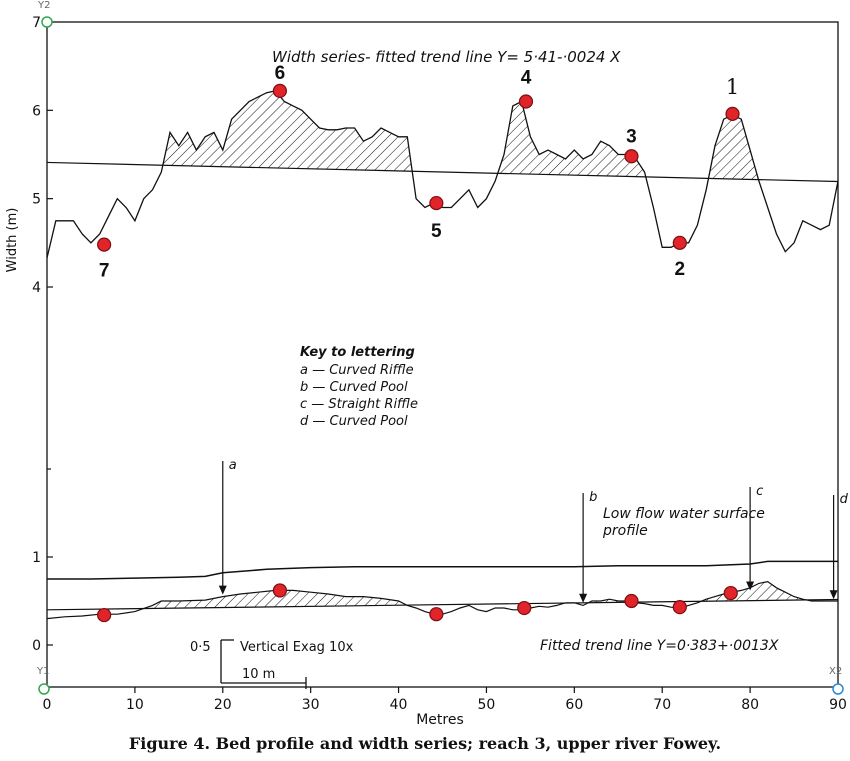  Describe the element at coordinates (200, 647) in the screenshot. I see `scale-tick-label: 0·5` at that location.